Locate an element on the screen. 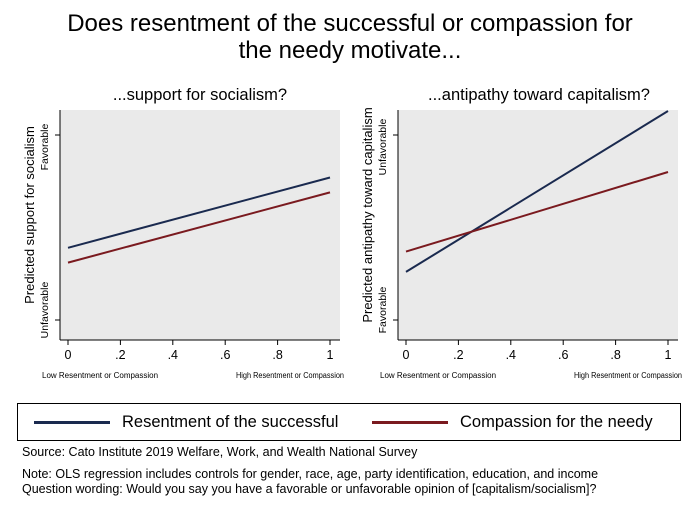  x-tick-label-capitalism-0: 0 is located at coordinates (406, 355).